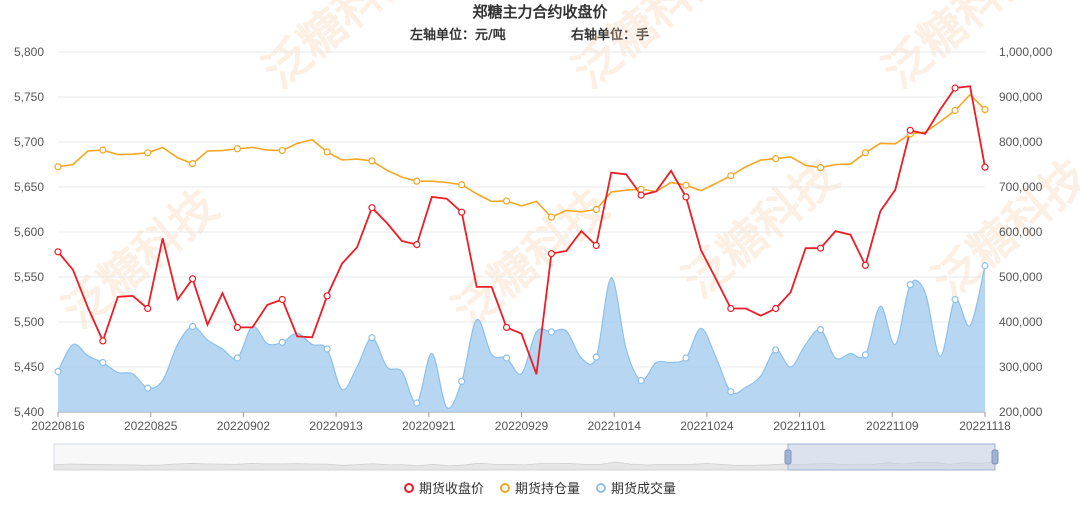 Image resolution: width=1080 pixels, height=505 pixels. I want to click on x-tick-label: 20220816, so click(58, 426).